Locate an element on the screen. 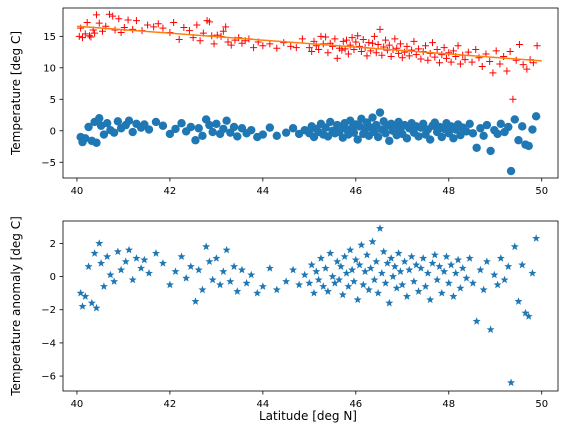  top-panel-y-tick-label: 0 is located at coordinates (53, 131).